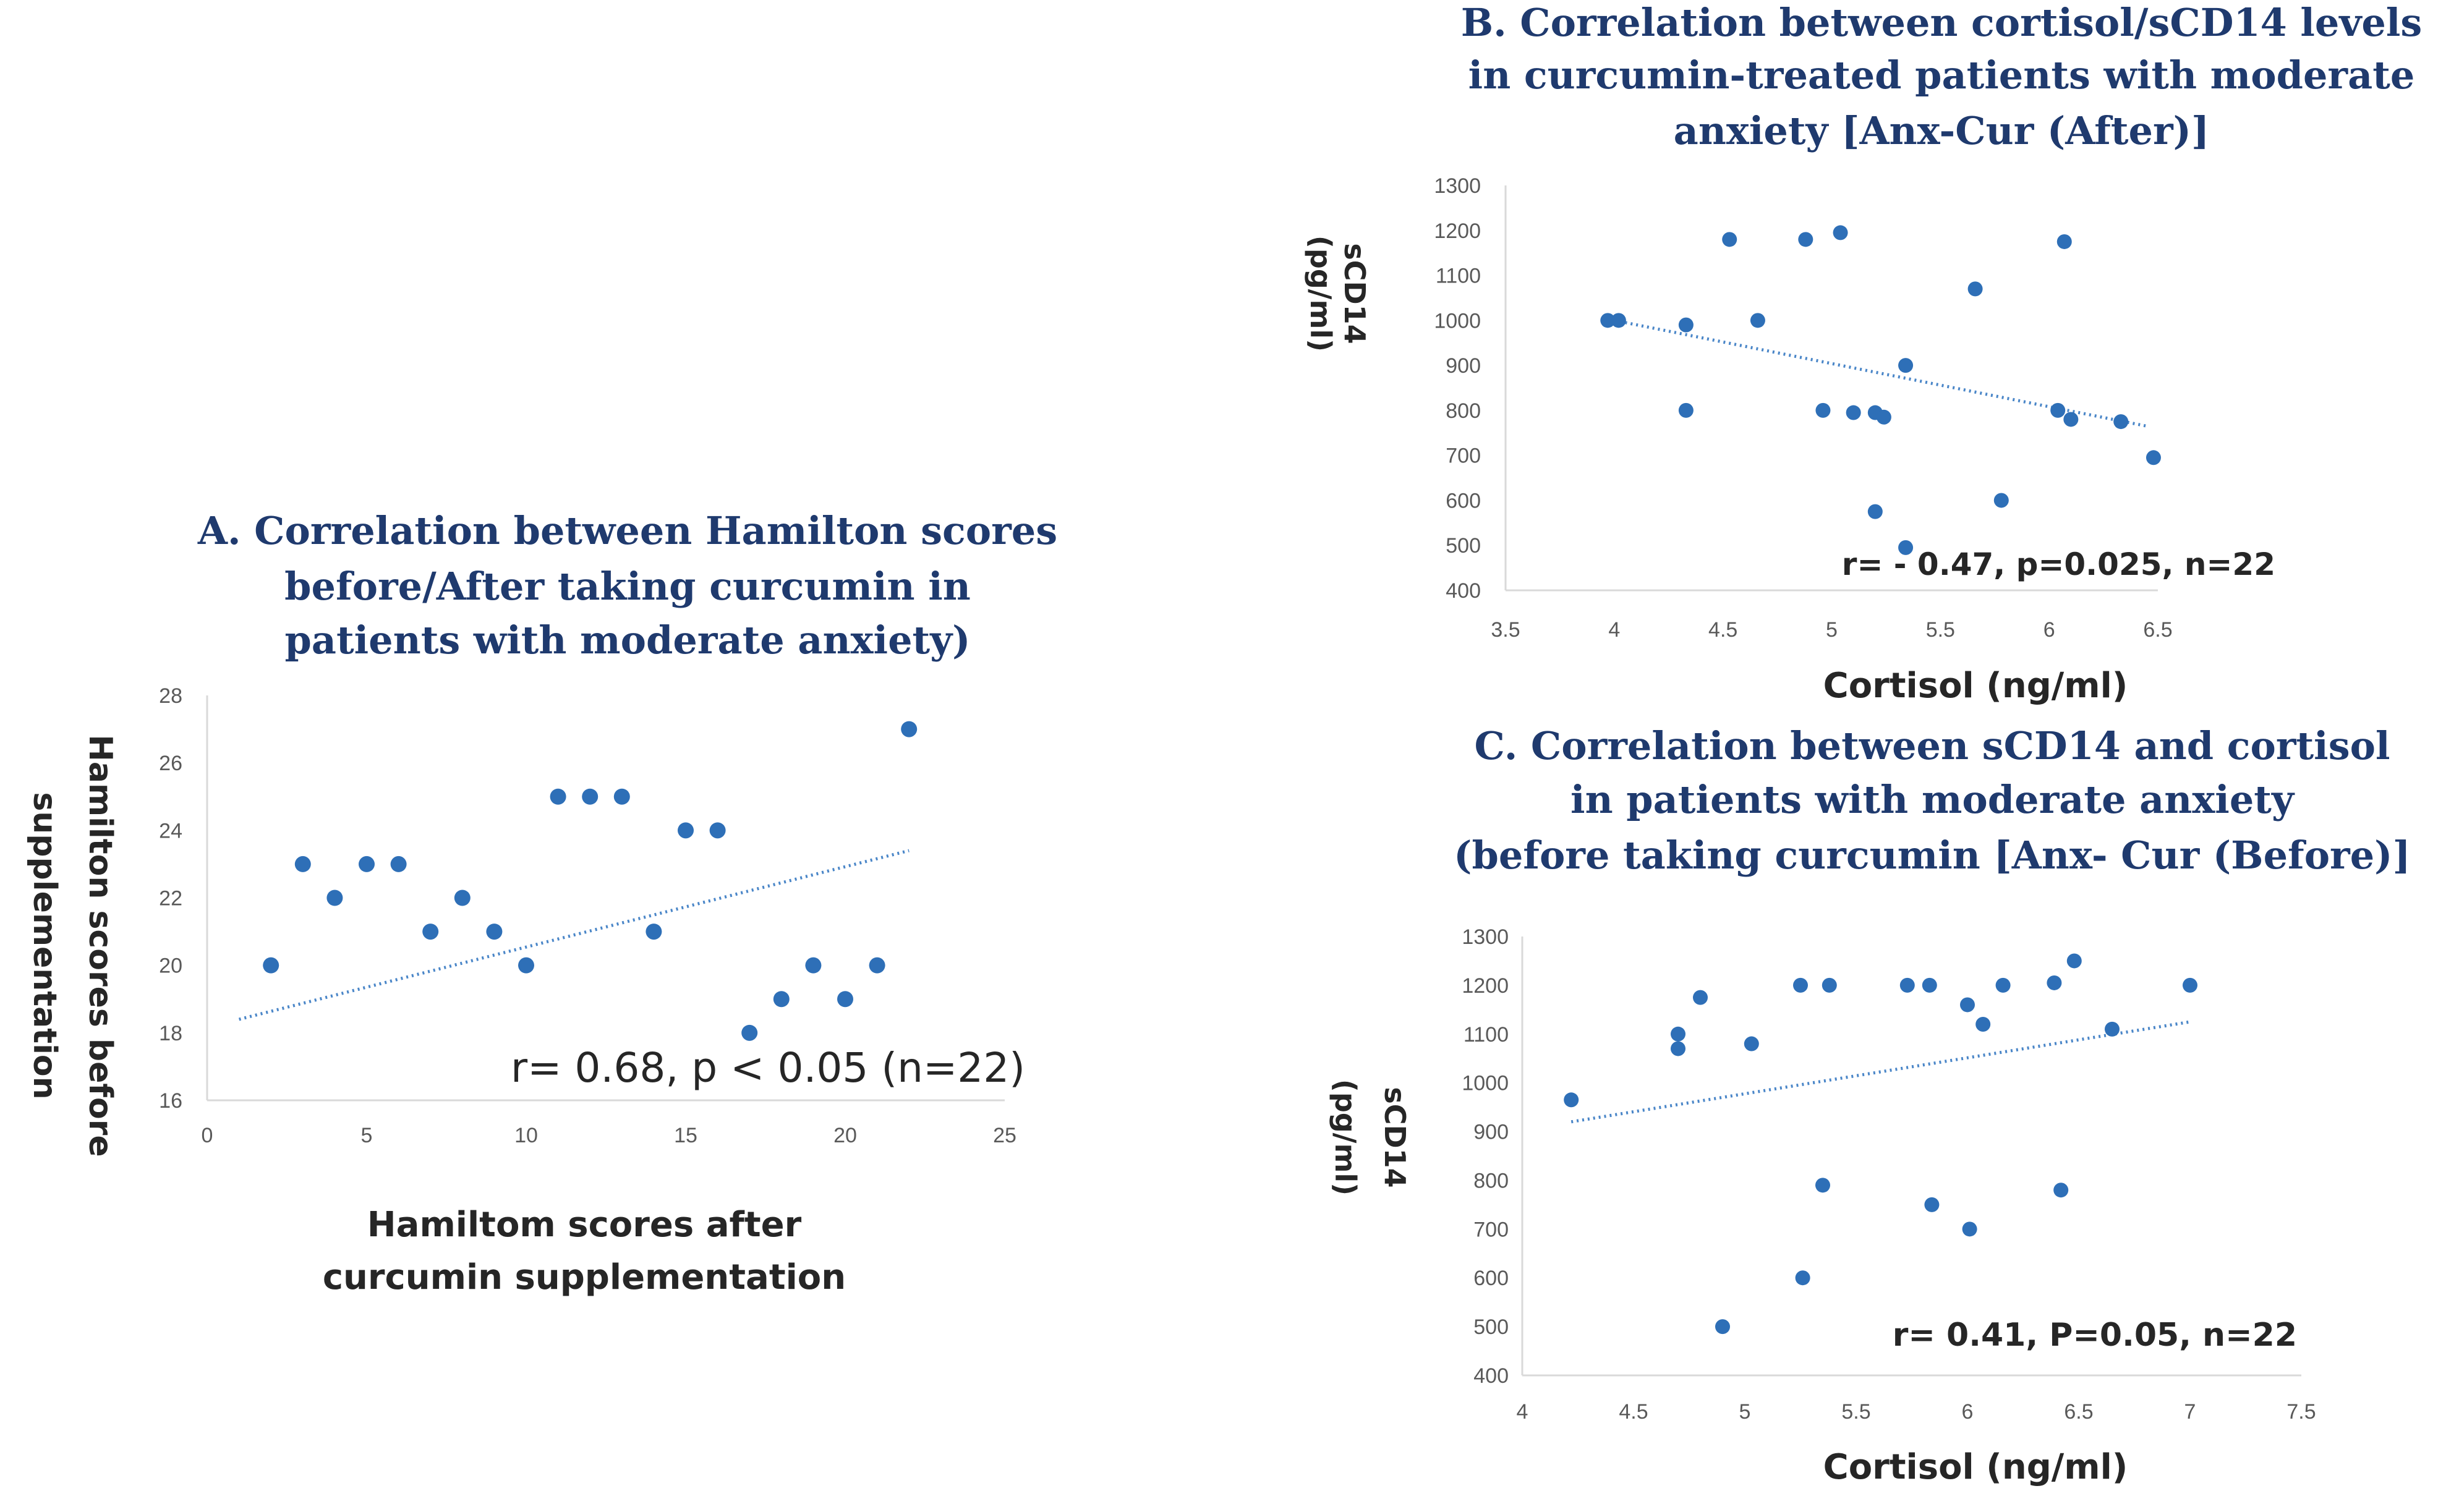 The image size is (2446, 1512). Describe the element at coordinates (1506, 630) in the screenshot. I see `x-tick-label: 3.5` at that location.